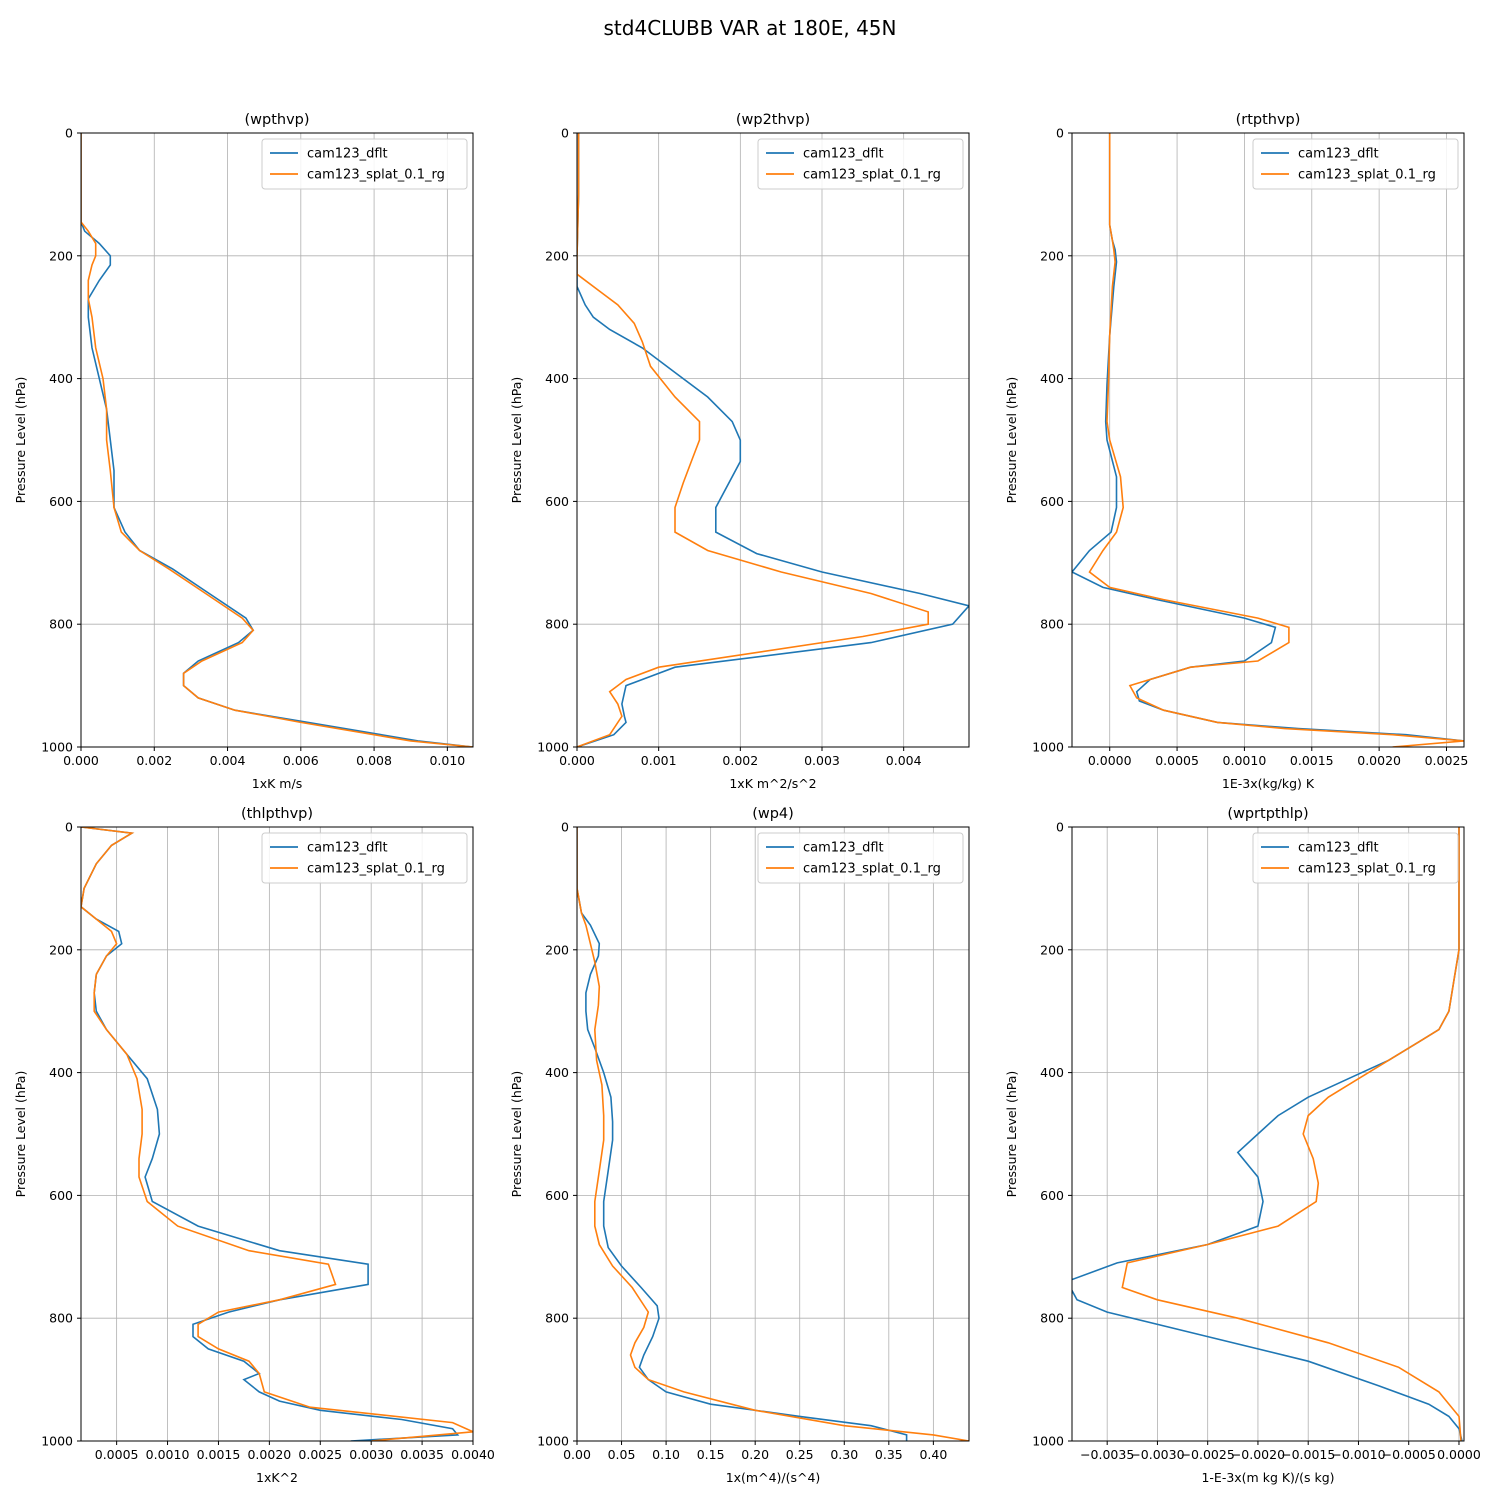 The height and width of the screenshot is (1500, 1500). I want to click on subplot-title: (rtpthvp), so click(1268, 120).